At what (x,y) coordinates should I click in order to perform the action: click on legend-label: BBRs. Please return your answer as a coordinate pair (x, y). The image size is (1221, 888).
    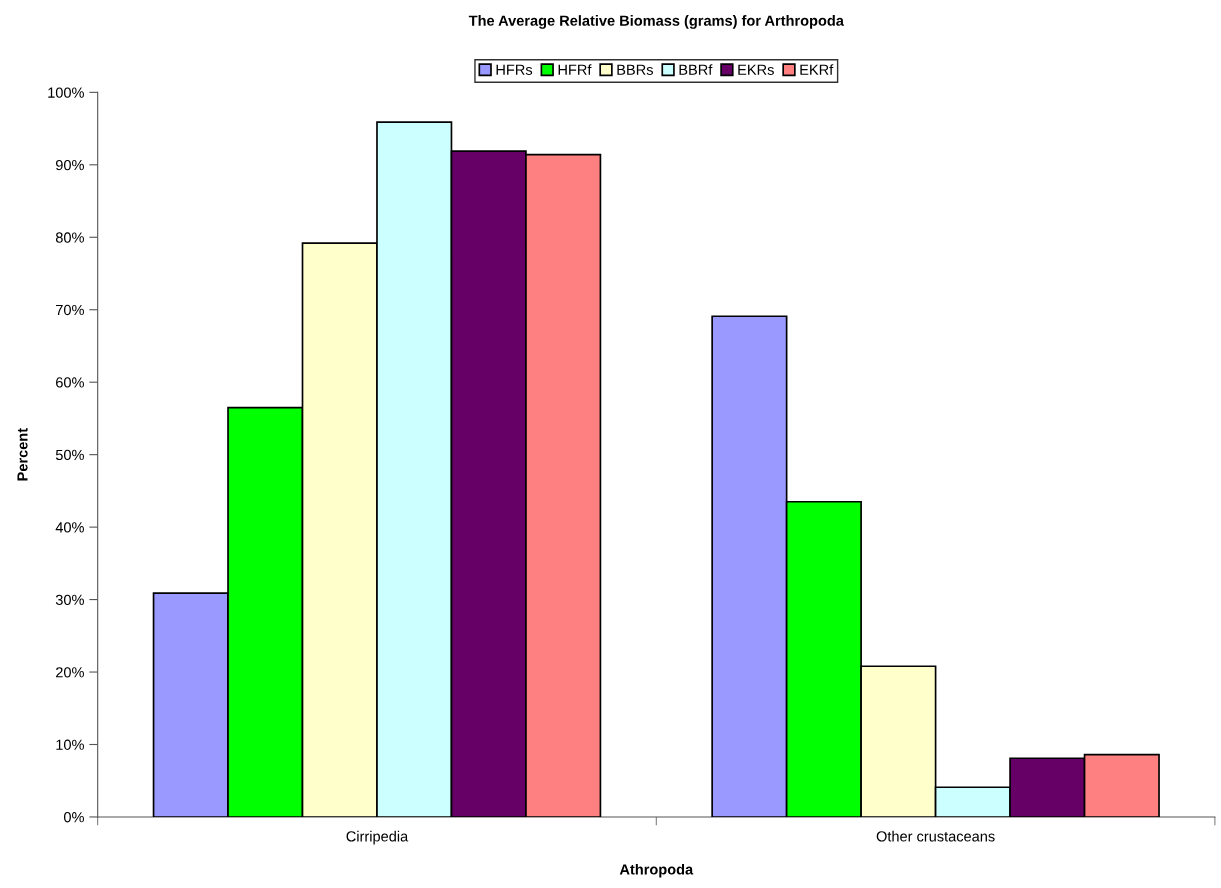
    Looking at the image, I should click on (635, 69).